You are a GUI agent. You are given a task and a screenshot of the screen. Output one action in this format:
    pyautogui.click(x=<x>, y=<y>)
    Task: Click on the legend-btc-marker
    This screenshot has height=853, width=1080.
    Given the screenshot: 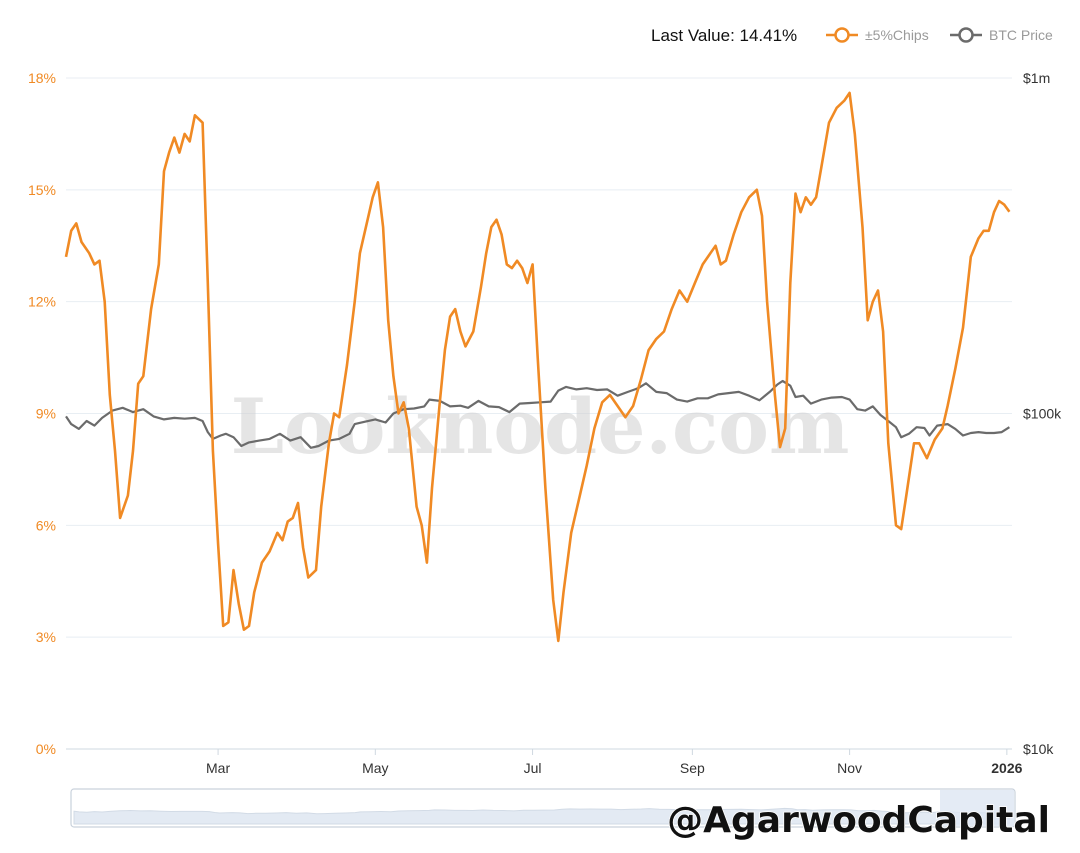 What is the action you would take?
    pyautogui.click(x=966, y=35)
    